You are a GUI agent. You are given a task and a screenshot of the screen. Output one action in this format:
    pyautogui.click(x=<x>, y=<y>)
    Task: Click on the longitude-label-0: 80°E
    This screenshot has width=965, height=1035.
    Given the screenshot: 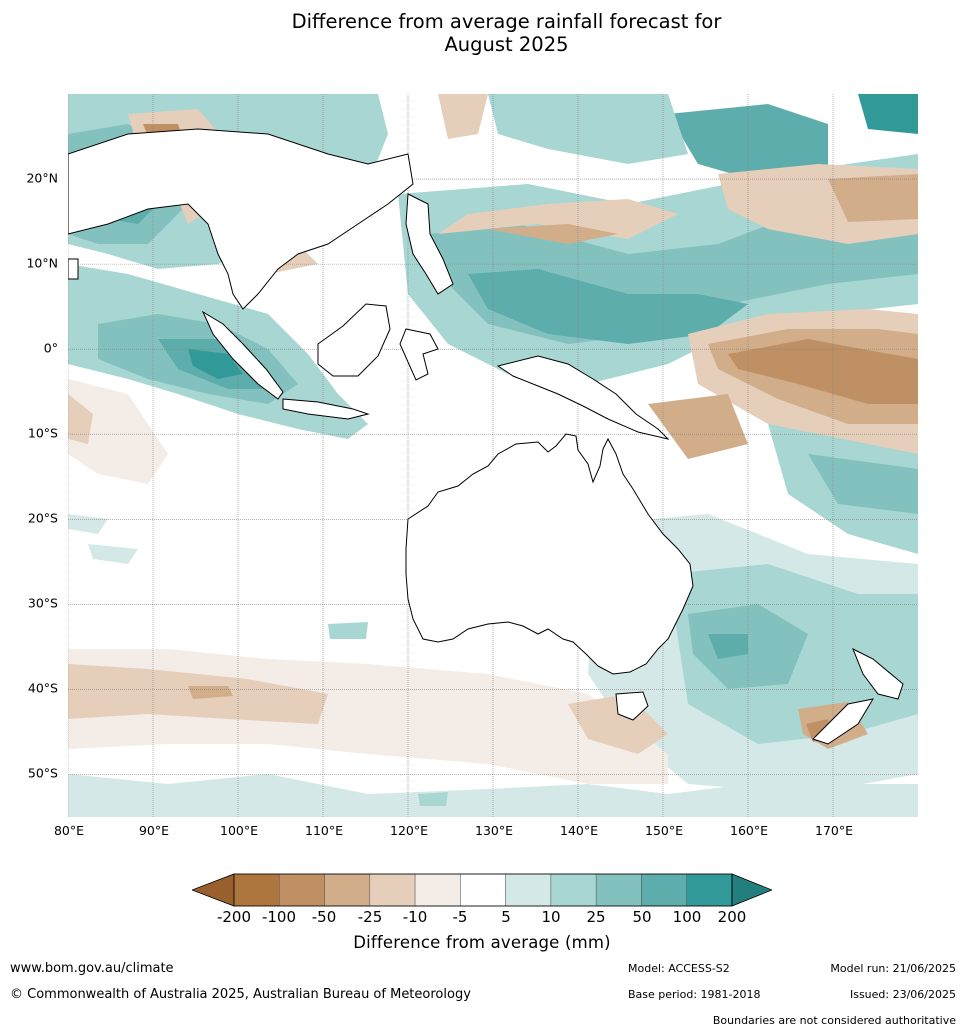 What is the action you would take?
    pyautogui.click(x=69, y=830)
    